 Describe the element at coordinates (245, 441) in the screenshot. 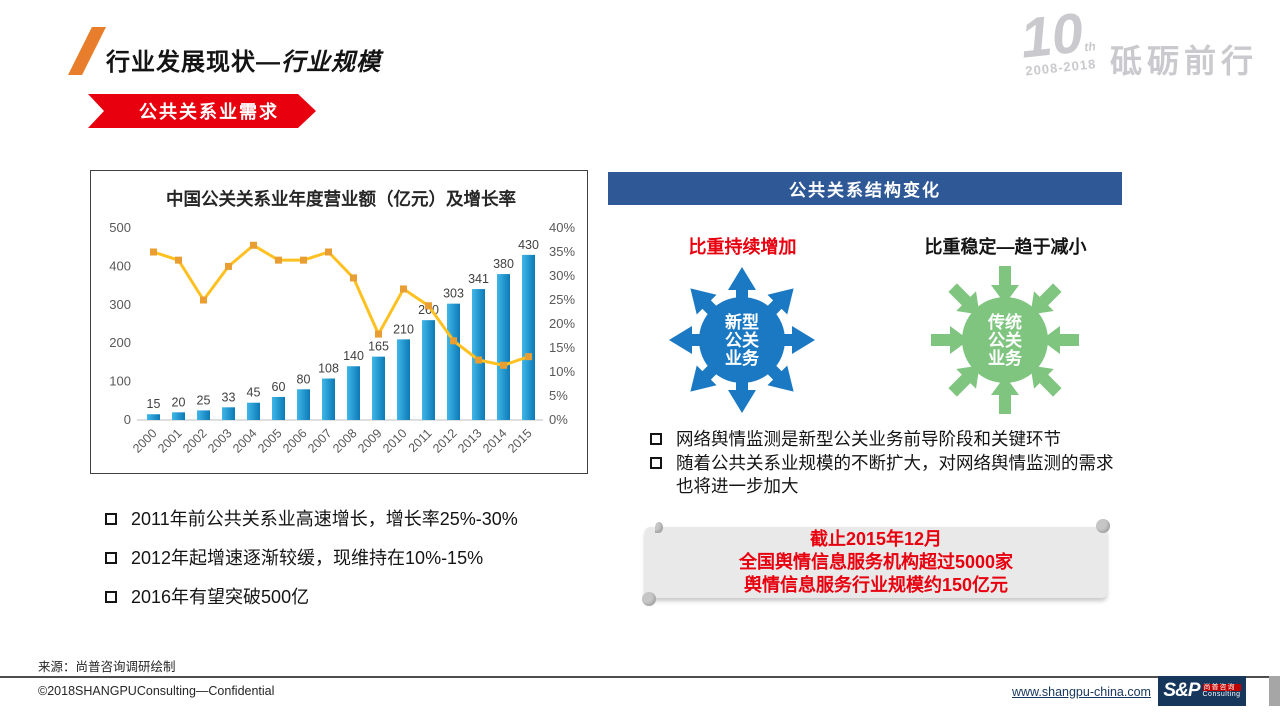

I see `x-axis-label: 2004` at that location.